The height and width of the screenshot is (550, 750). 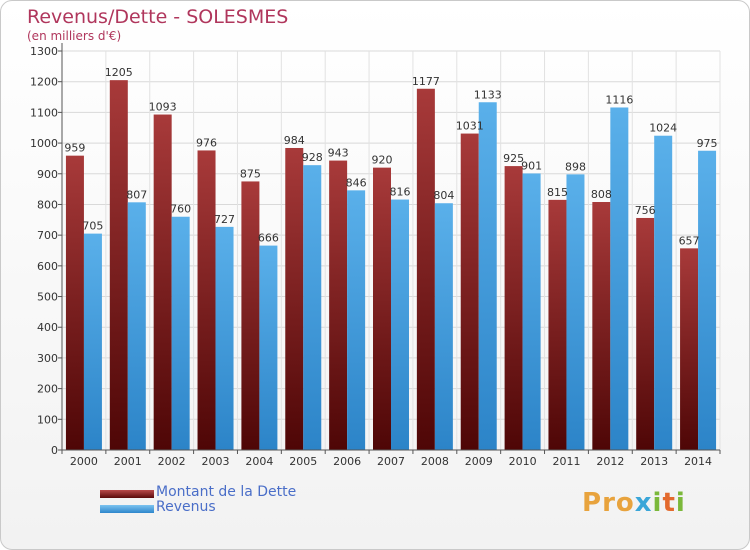 What do you see at coordinates (663, 128) in the screenshot?
I see `data-label: 1024` at bounding box center [663, 128].